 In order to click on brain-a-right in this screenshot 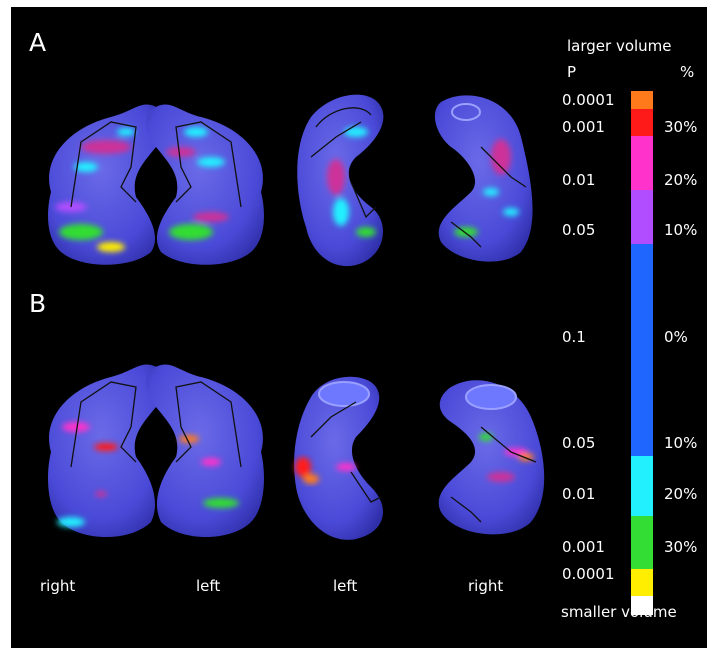, I will do `click(107, 184)`.